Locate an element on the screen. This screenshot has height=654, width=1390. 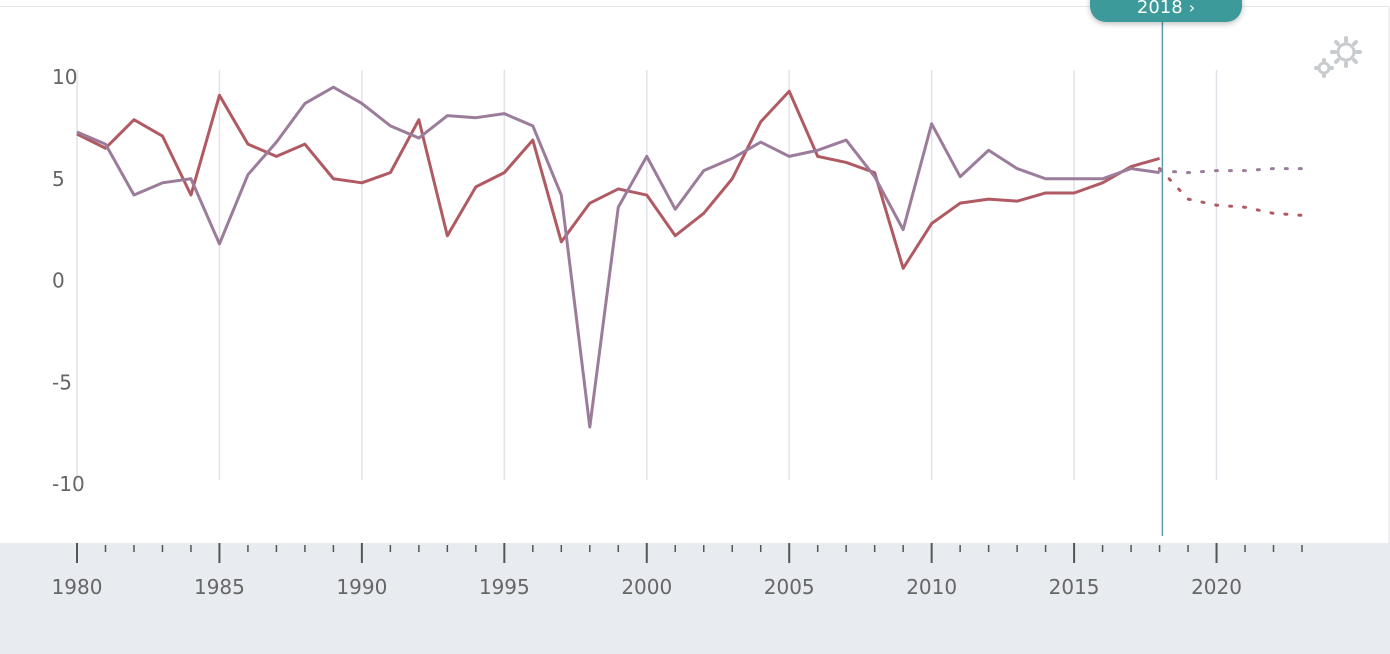
timeline-year-label: 2010 is located at coordinates (931, 587).